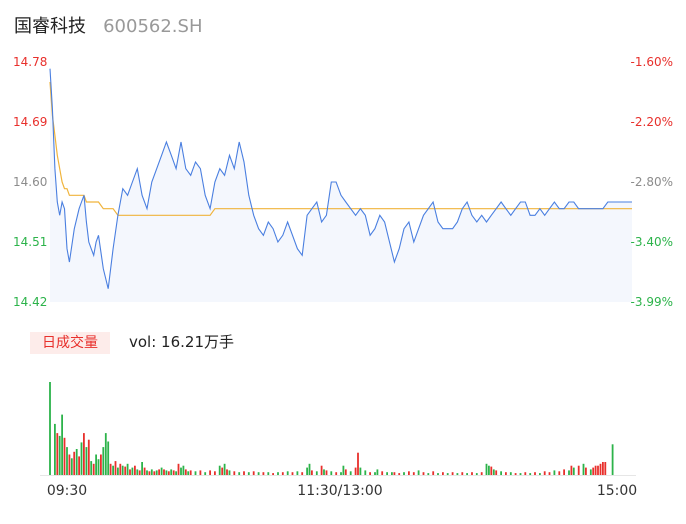 The width and height of the screenshot is (686, 524). I want to click on time-tick-label: 11:30/13:00, so click(339, 491).